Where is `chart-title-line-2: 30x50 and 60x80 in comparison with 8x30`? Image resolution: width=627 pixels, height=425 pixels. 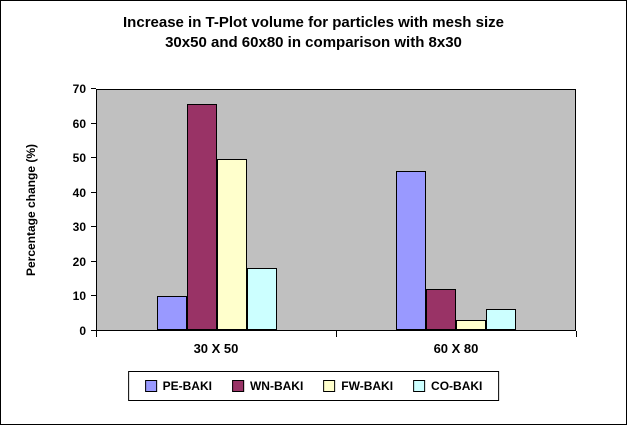
chart-title-line-2: 30x50 and 60x80 in comparison with 8x30 is located at coordinates (313, 43).